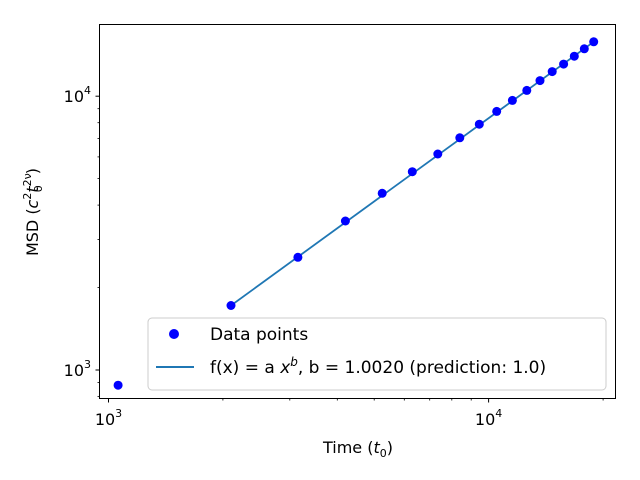  I want to click on x-axis-label: Time (t0), so click(357, 449).